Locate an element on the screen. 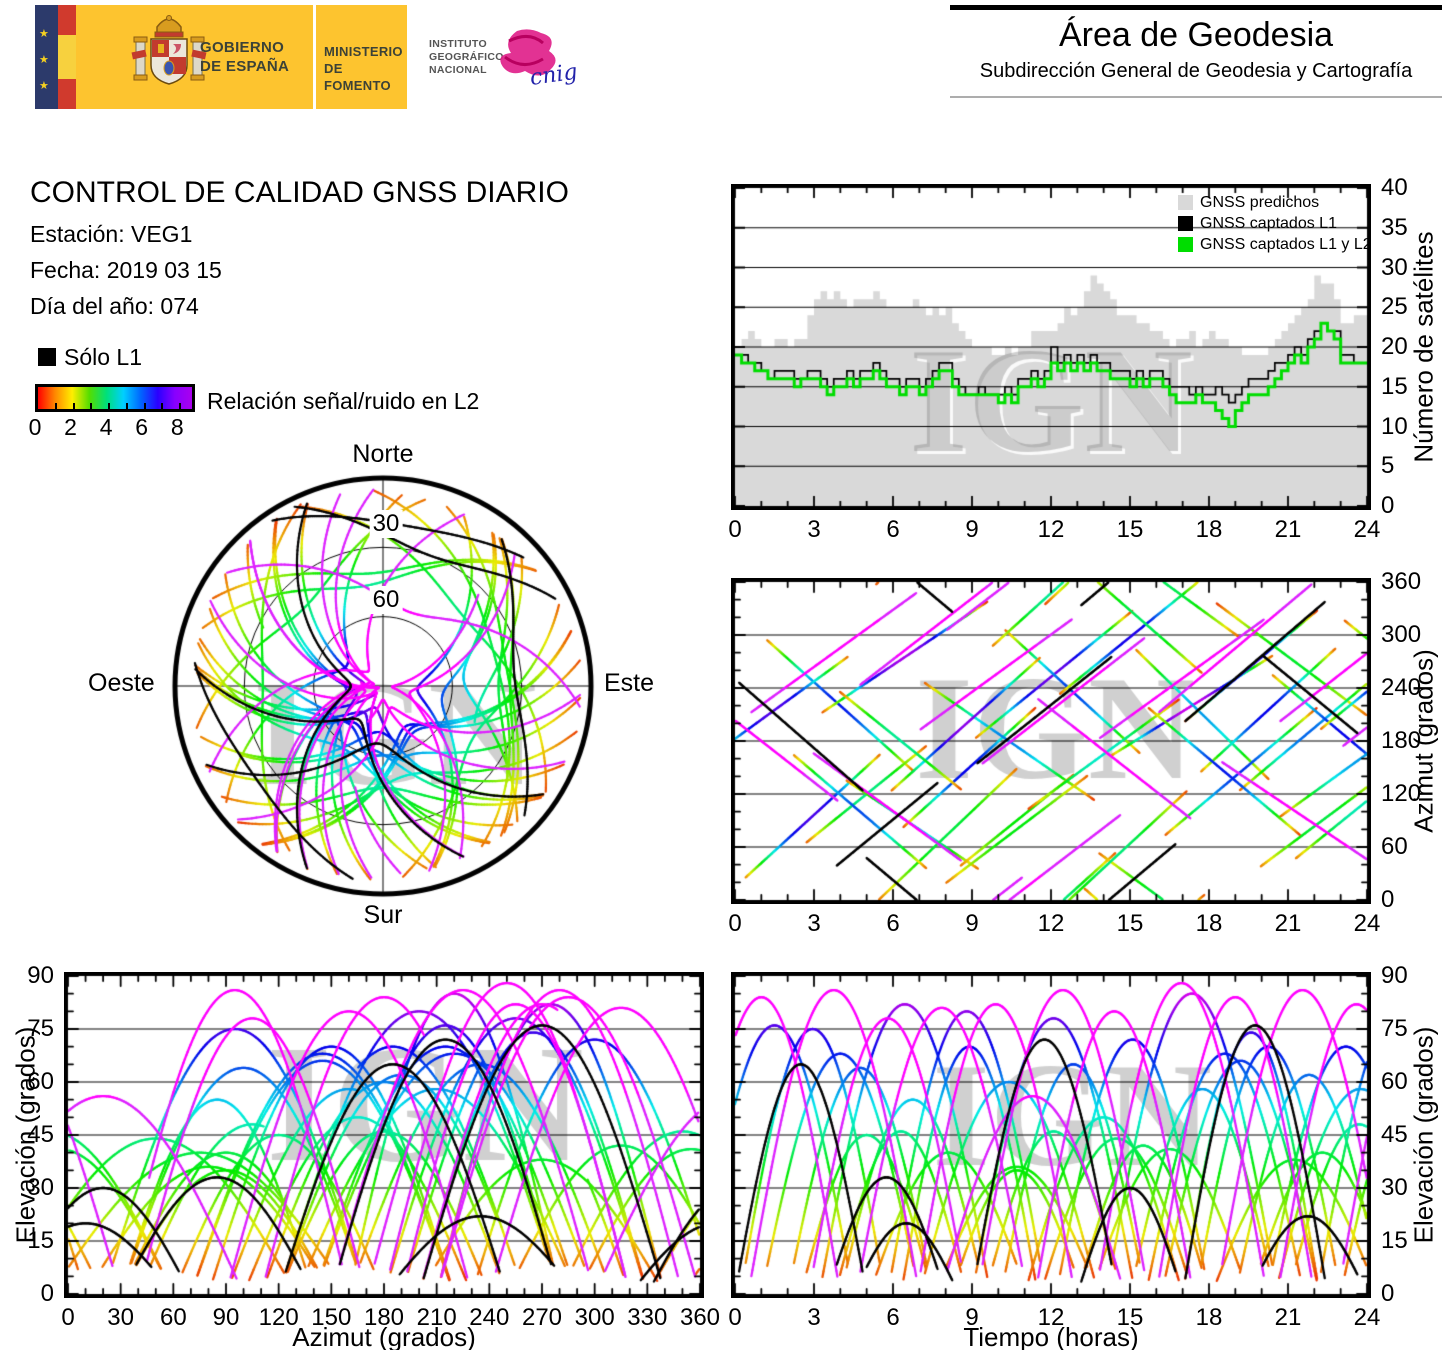 The height and width of the screenshot is (1350, 1445). snr-colorbar-label: Relación señal/ruido en L2 is located at coordinates (343, 401).